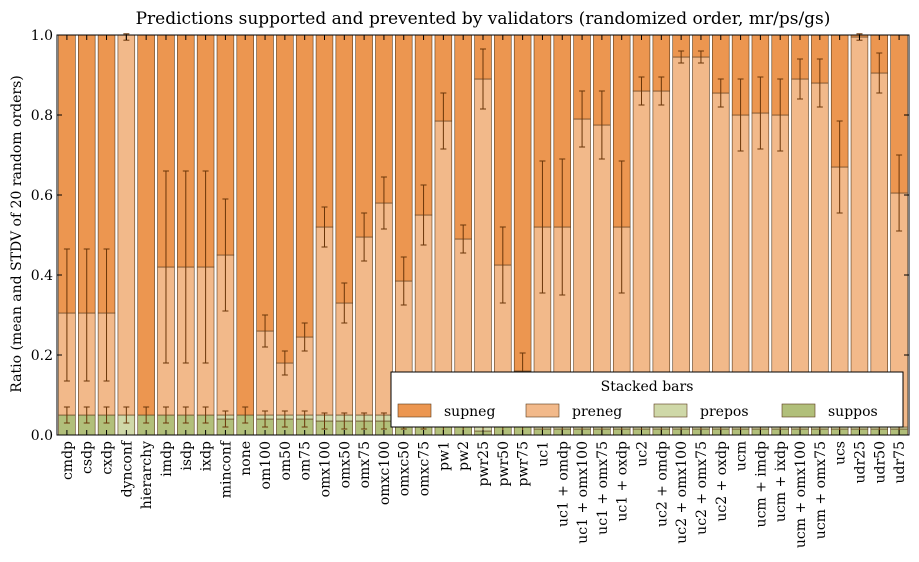  Describe the element at coordinates (542, 410) in the screenshot. I see `legend-swatch-preneg` at that location.